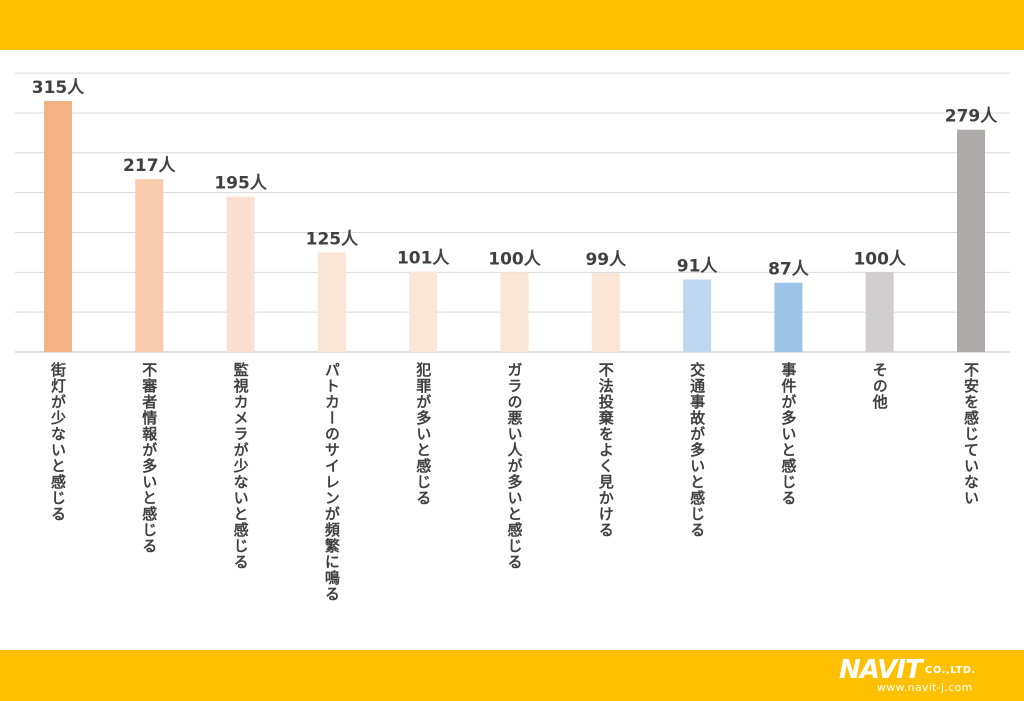 The height and width of the screenshot is (701, 1024). I want to click on category-label: ガラの悪い人が多いと感じる, so click(514, 466).